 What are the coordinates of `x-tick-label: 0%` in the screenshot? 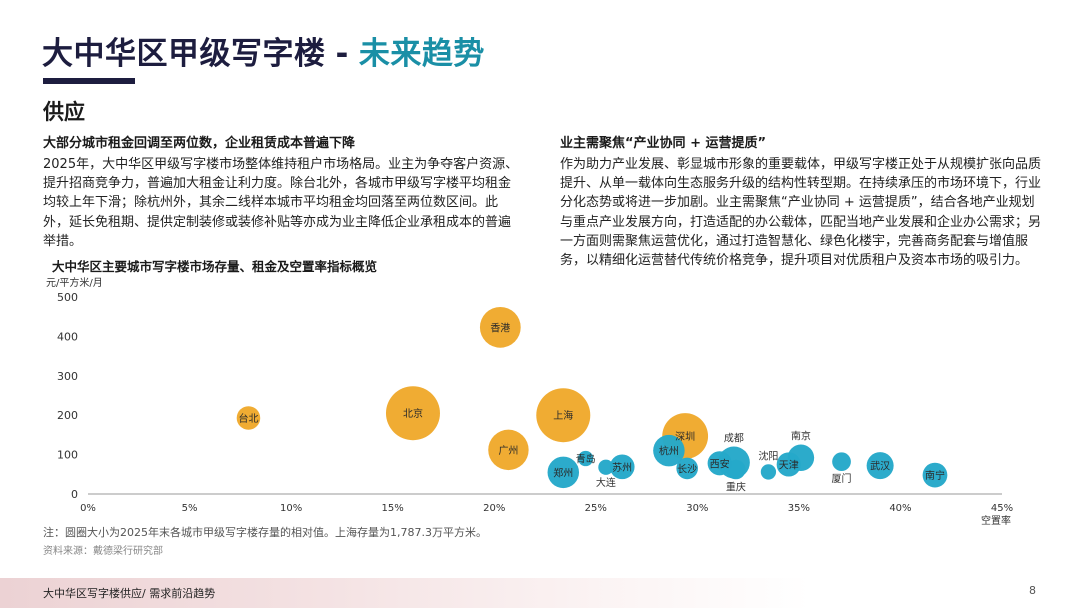 It's located at (88, 508).